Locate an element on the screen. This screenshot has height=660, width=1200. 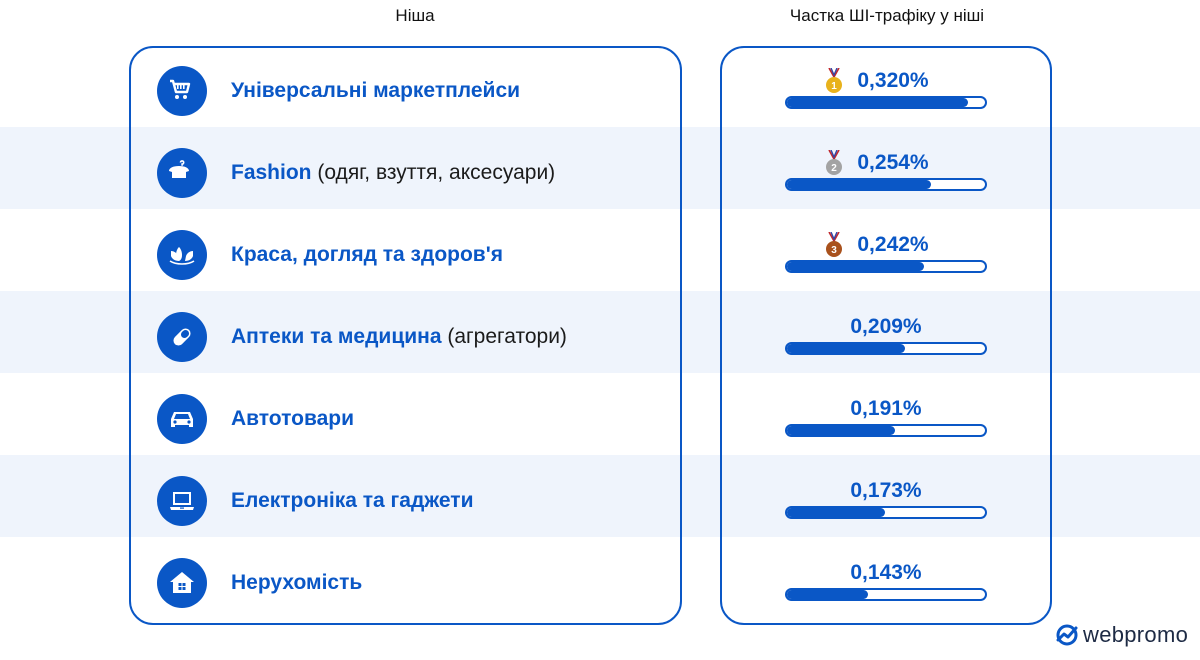
niche-label: Краса, догляд та здоров'я is located at coordinates (367, 255).